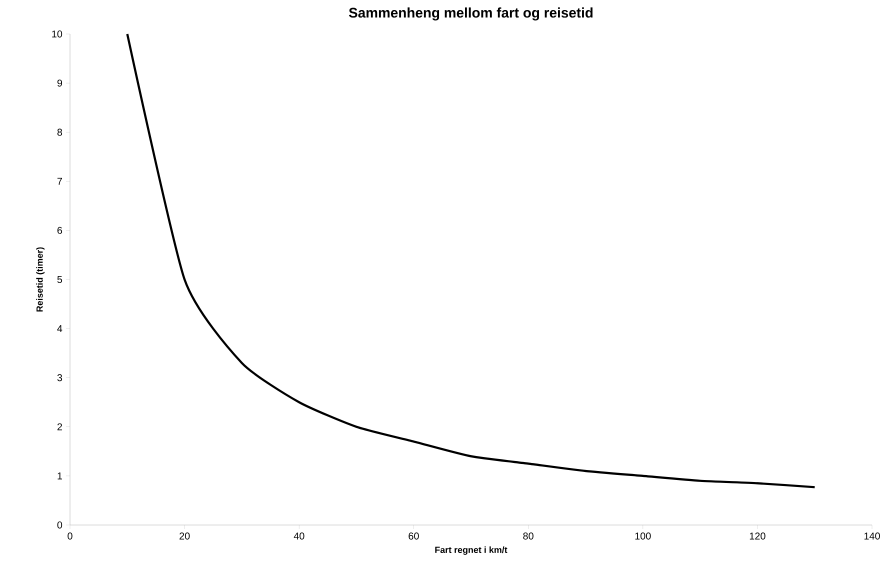 This screenshot has width=884, height=585. Describe the element at coordinates (59, 525) in the screenshot. I see `y-tick-label: 0` at that location.